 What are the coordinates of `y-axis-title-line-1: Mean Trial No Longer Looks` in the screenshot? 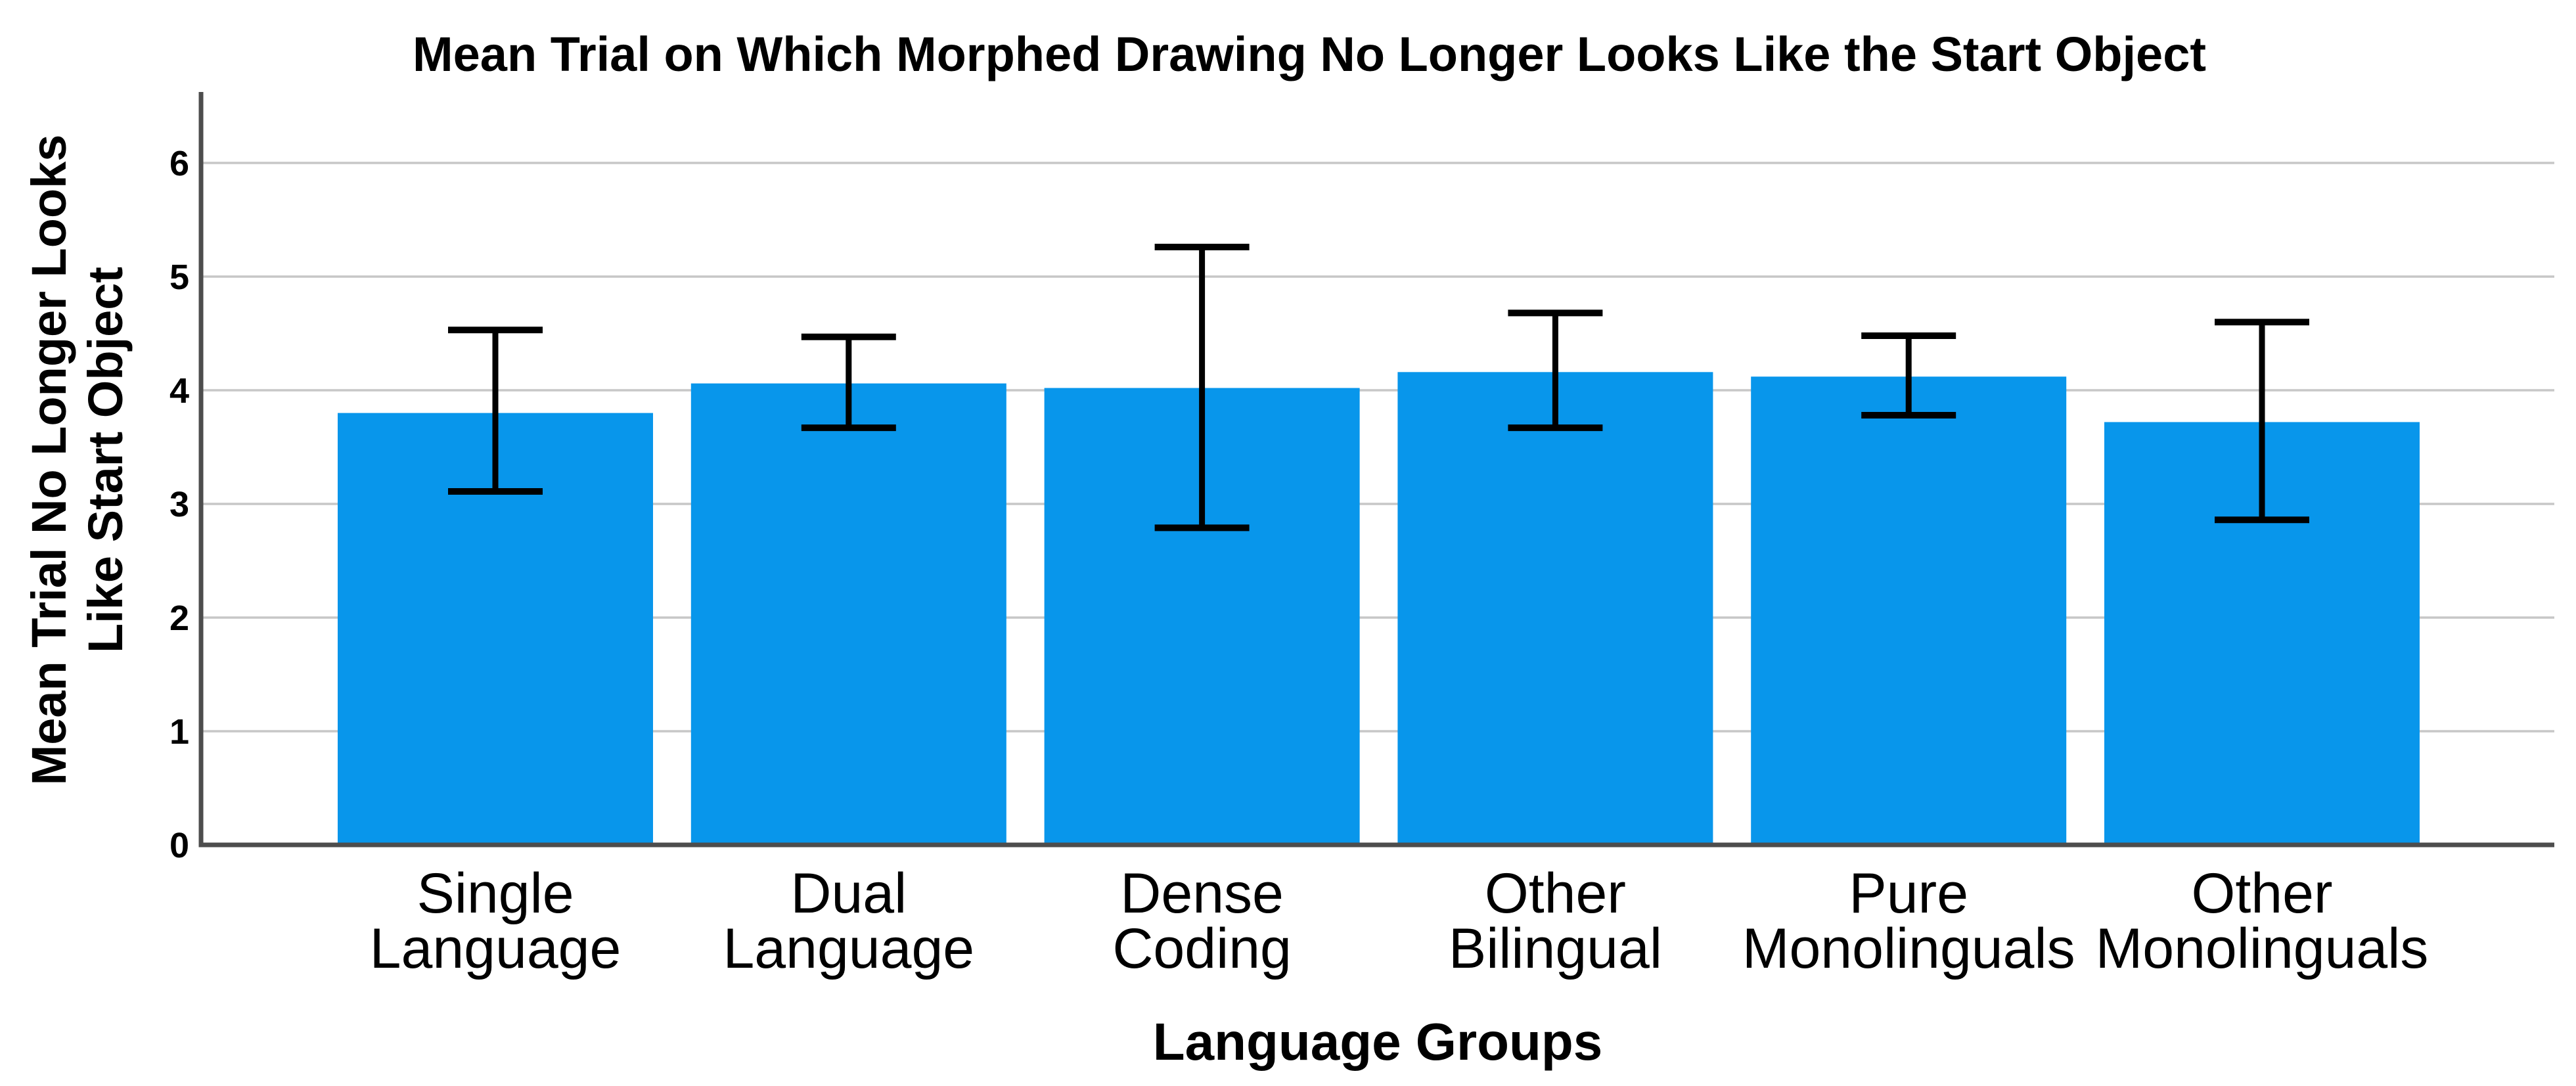 It's located at (49, 460).